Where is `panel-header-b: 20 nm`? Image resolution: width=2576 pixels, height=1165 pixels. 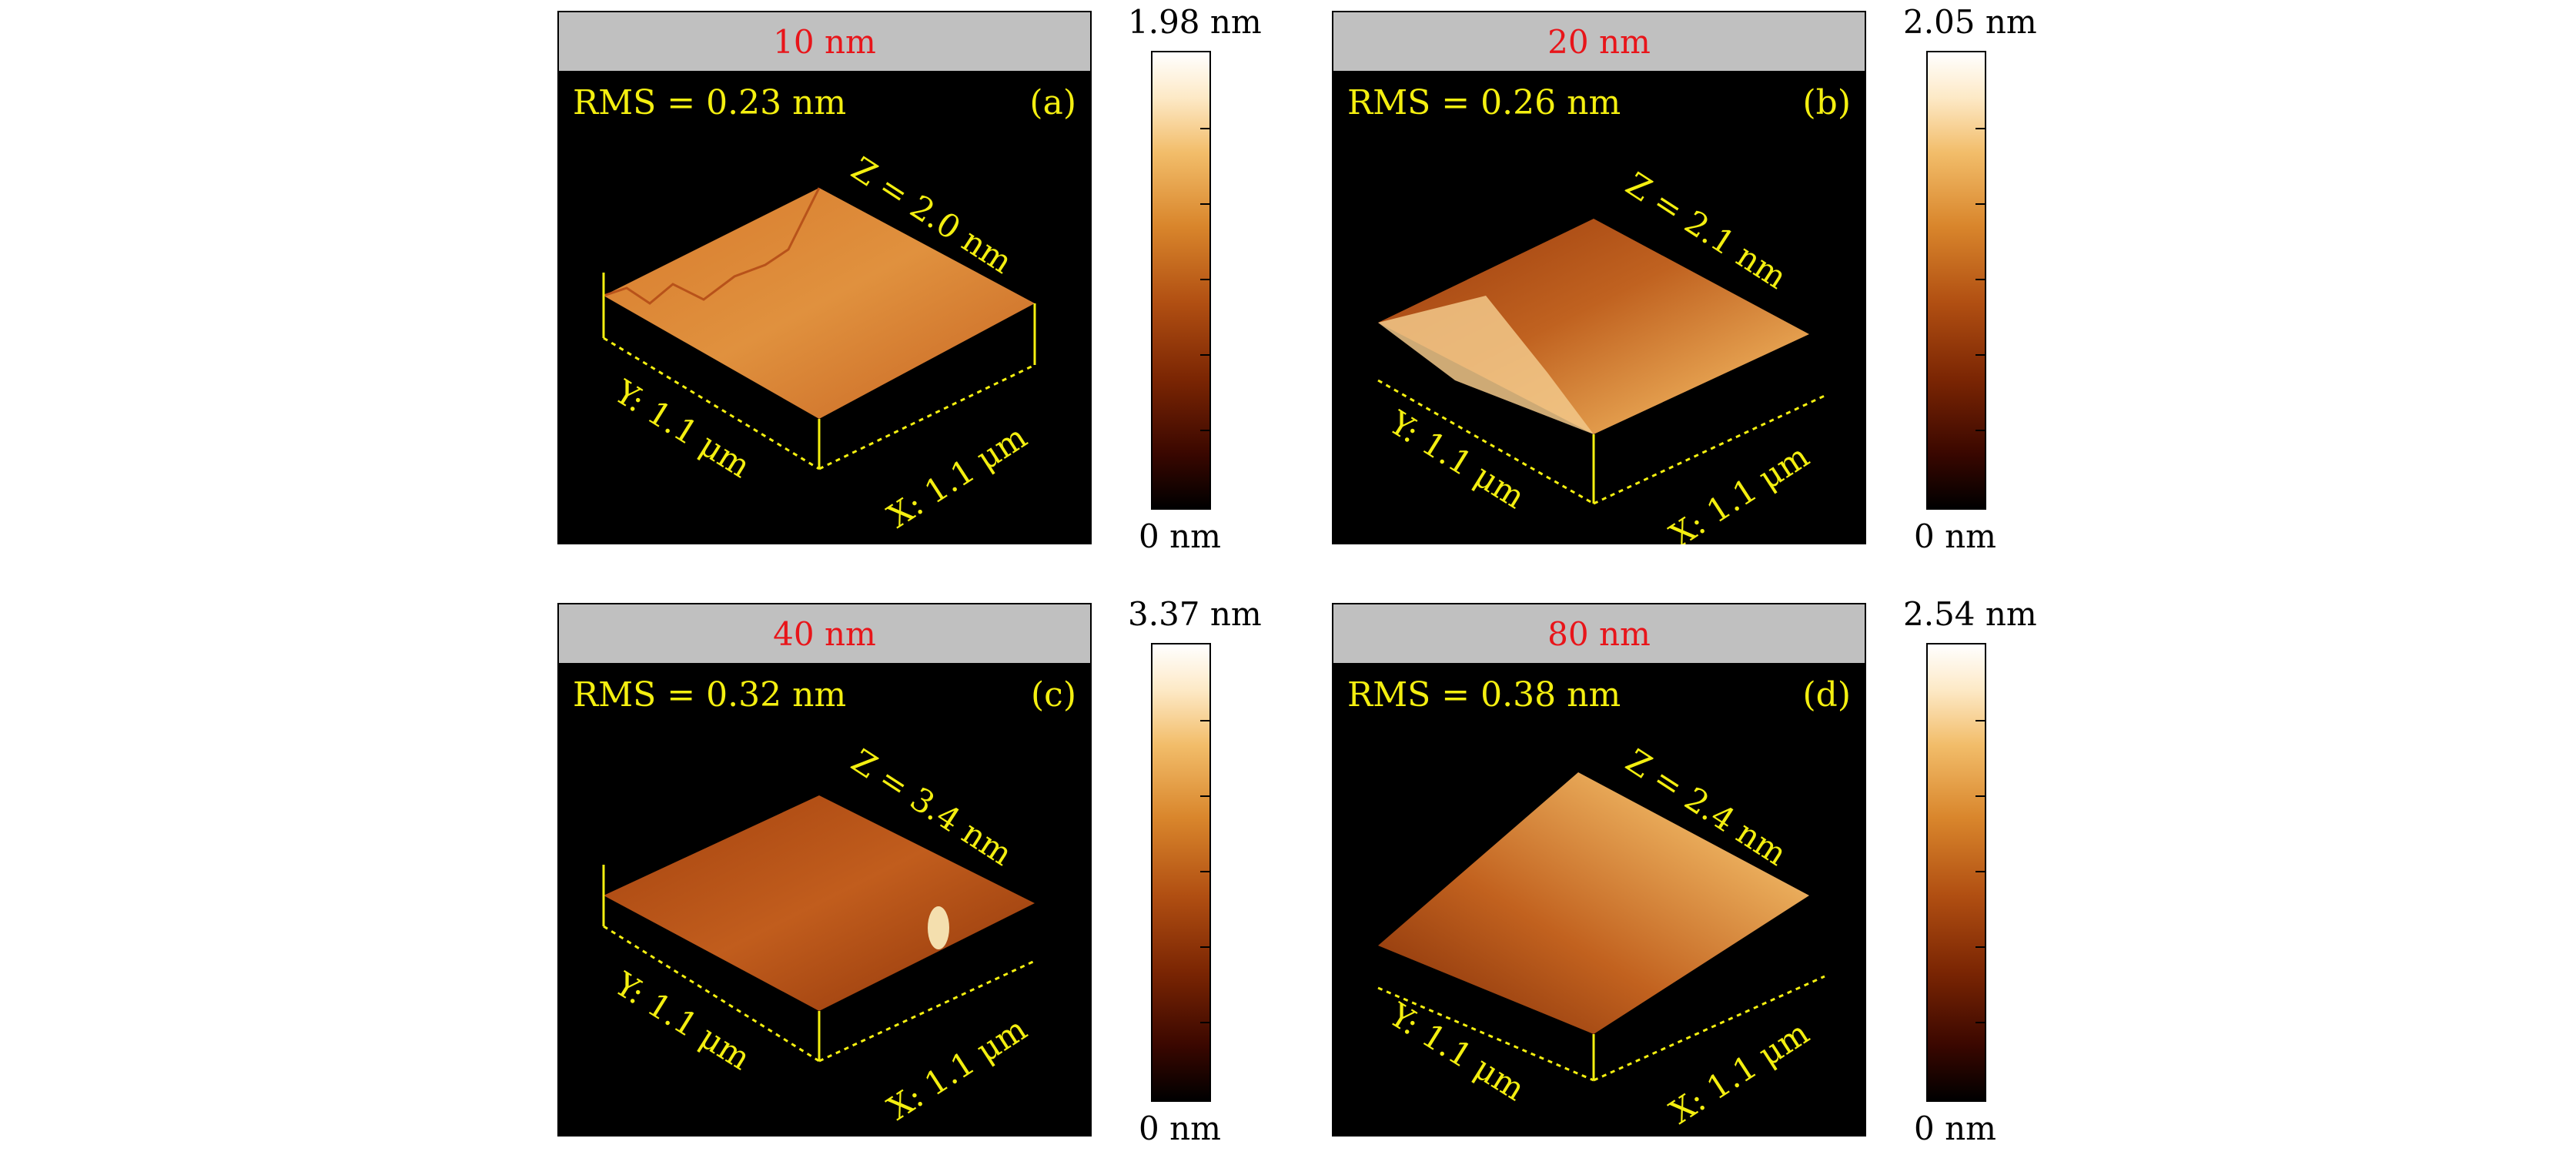 panel-header-b: 20 nm is located at coordinates (1599, 41).